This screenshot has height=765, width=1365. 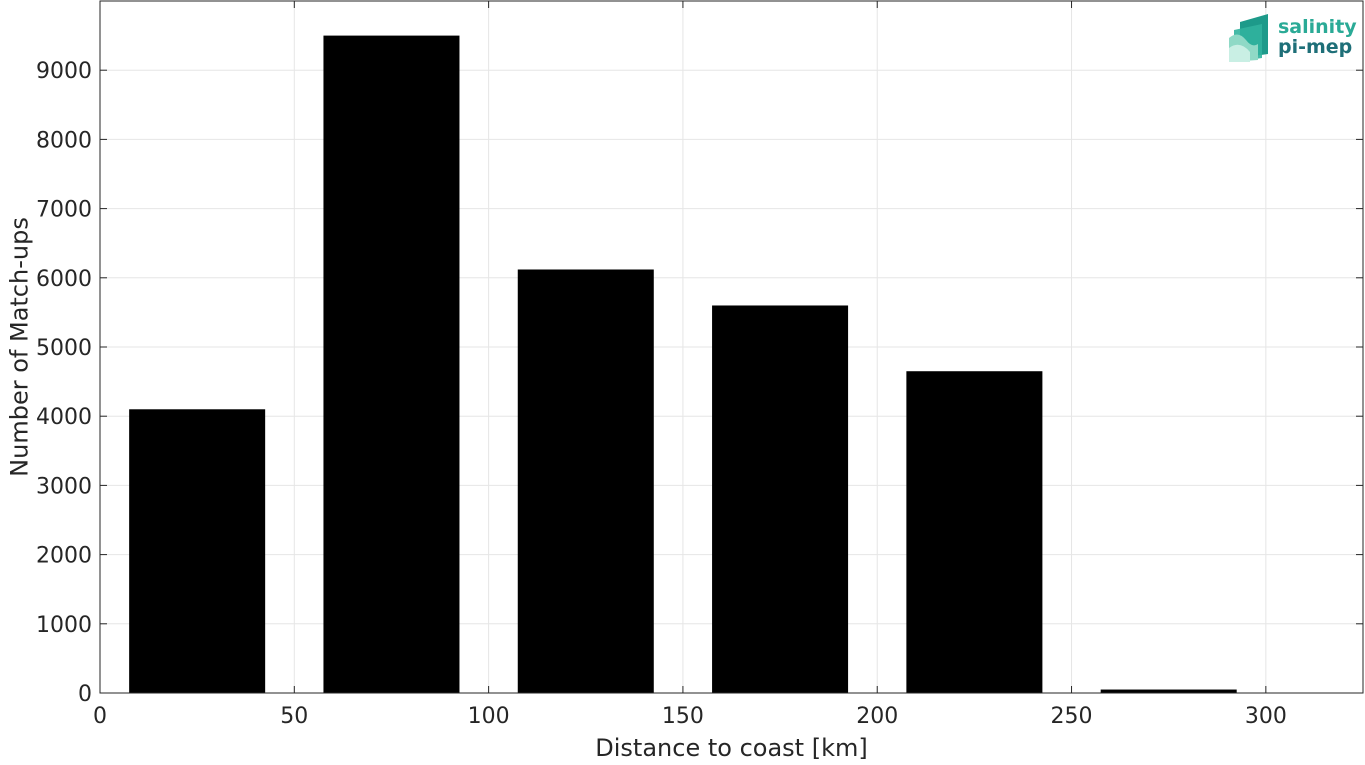 What do you see at coordinates (64, 625) in the screenshot?
I see `y-tick-label: 1000` at bounding box center [64, 625].